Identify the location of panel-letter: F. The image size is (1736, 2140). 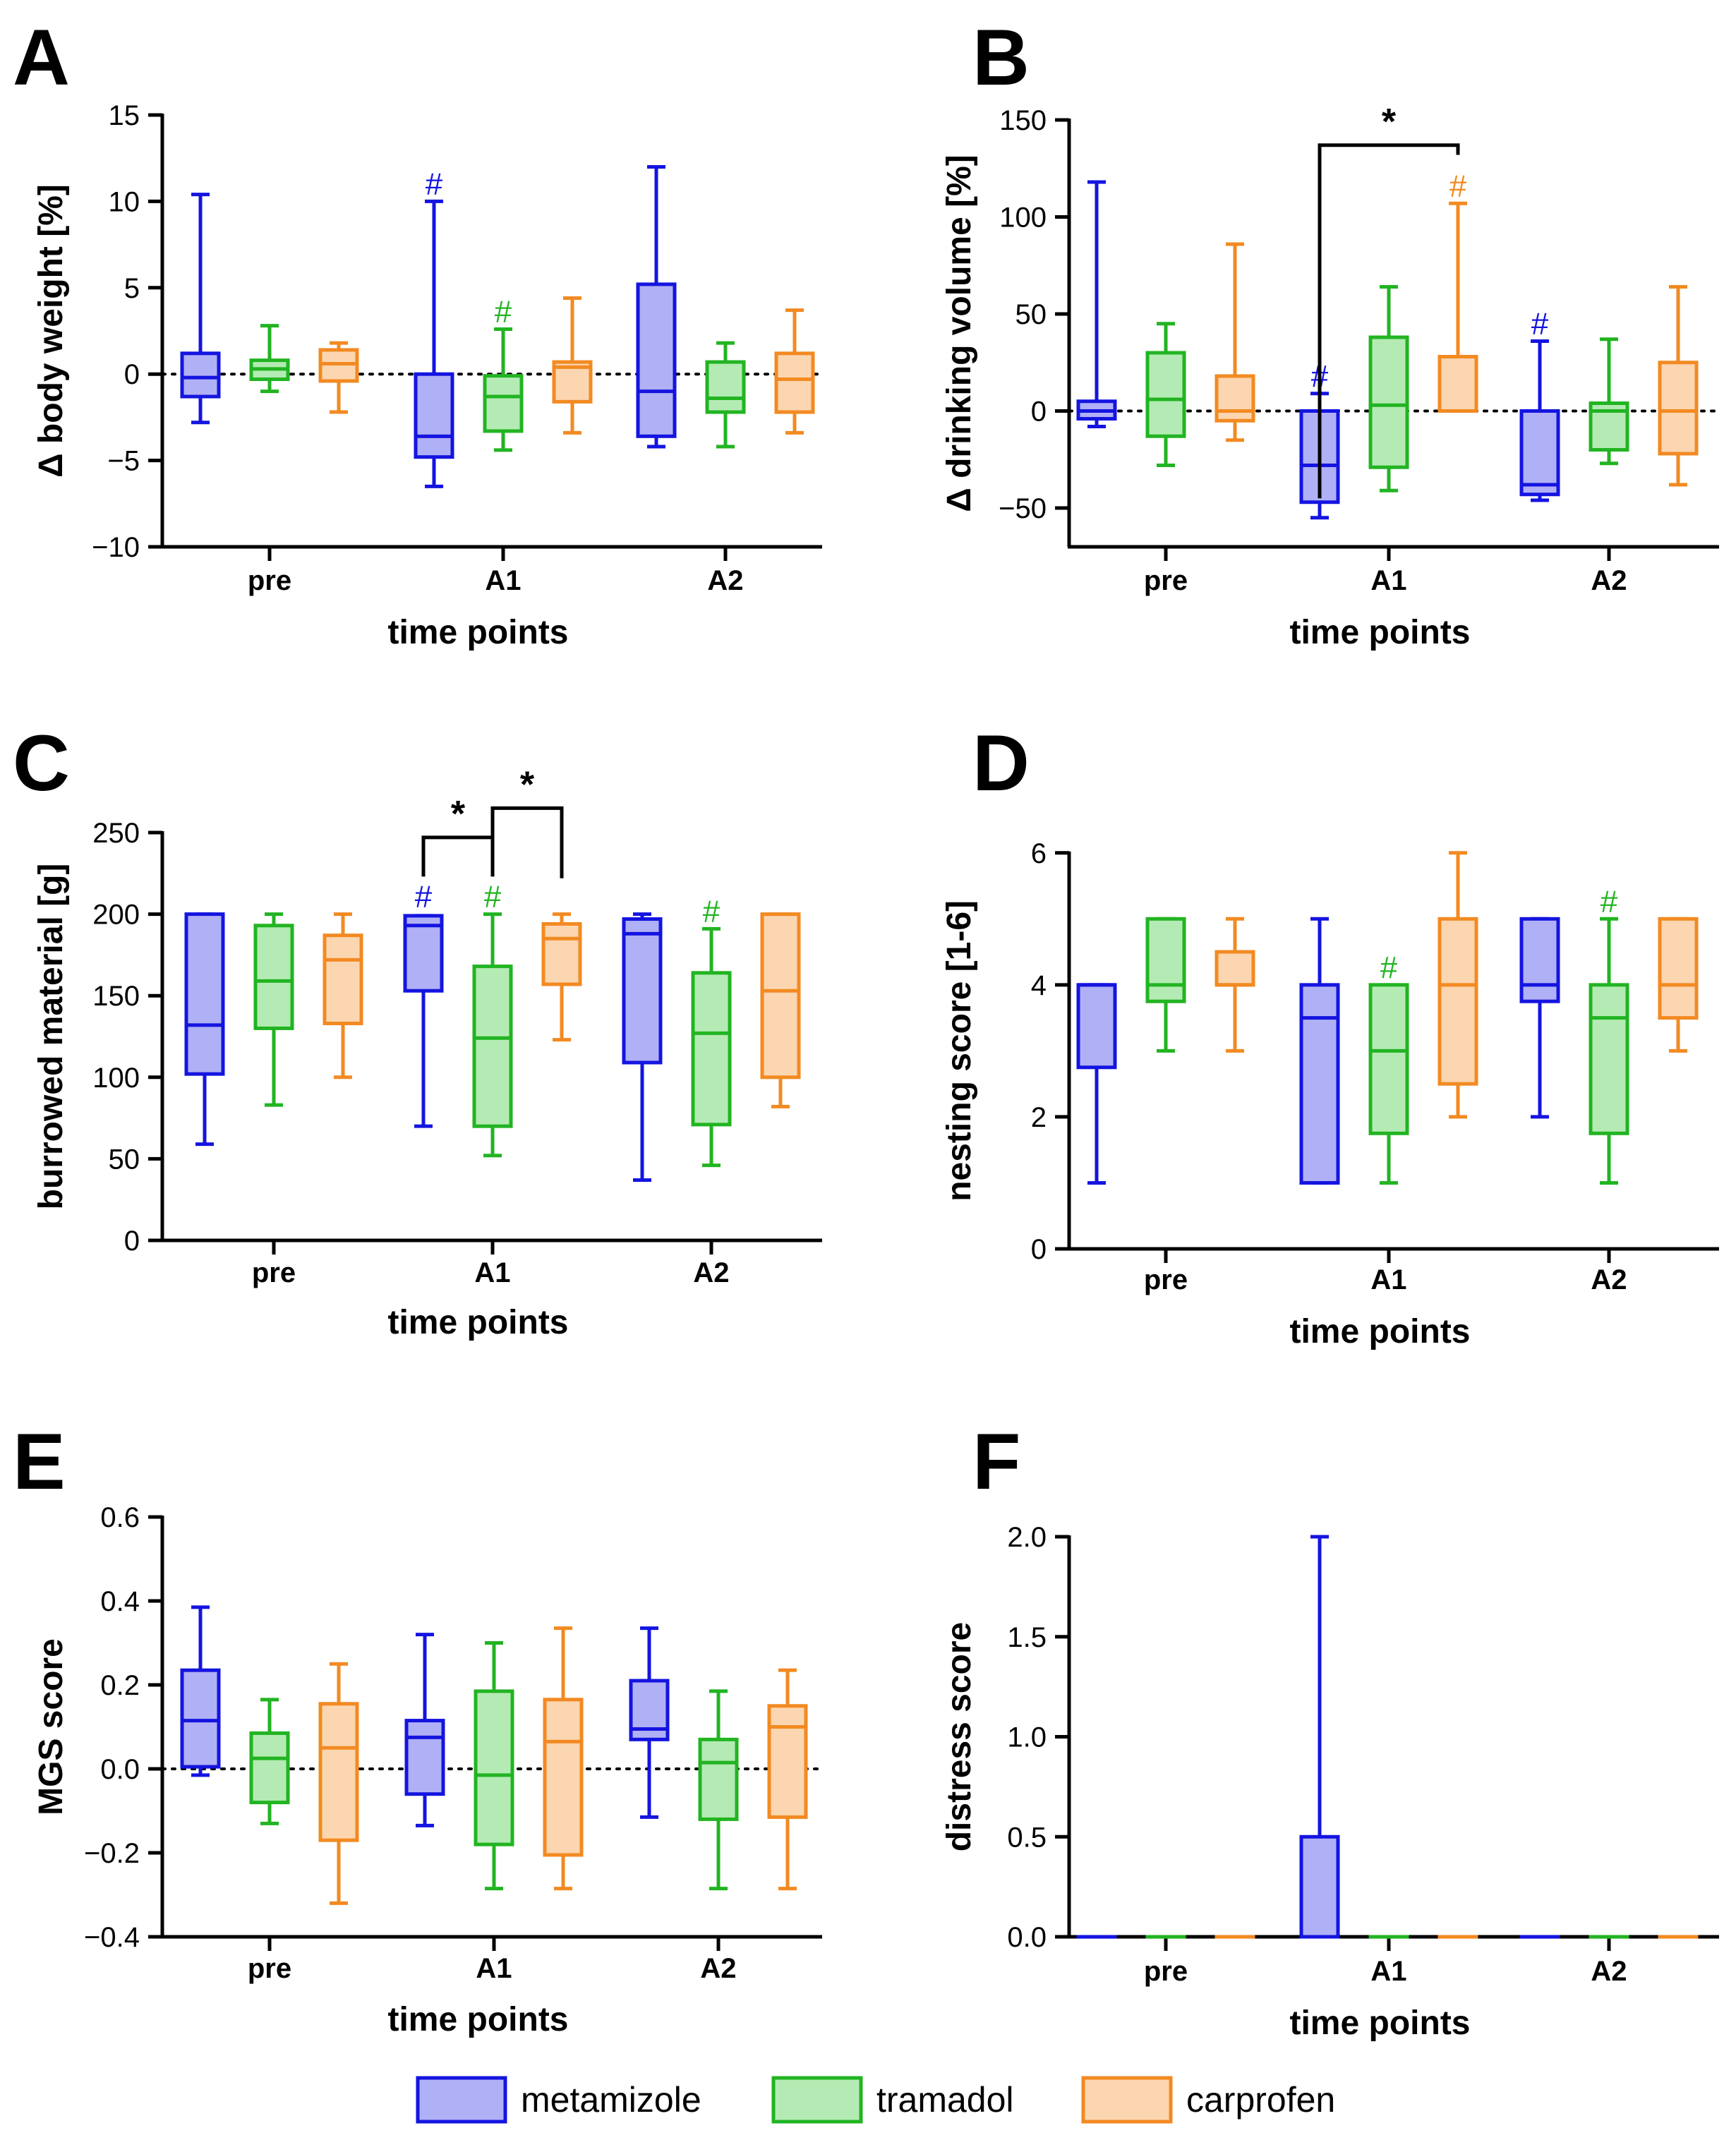
(996, 1461).